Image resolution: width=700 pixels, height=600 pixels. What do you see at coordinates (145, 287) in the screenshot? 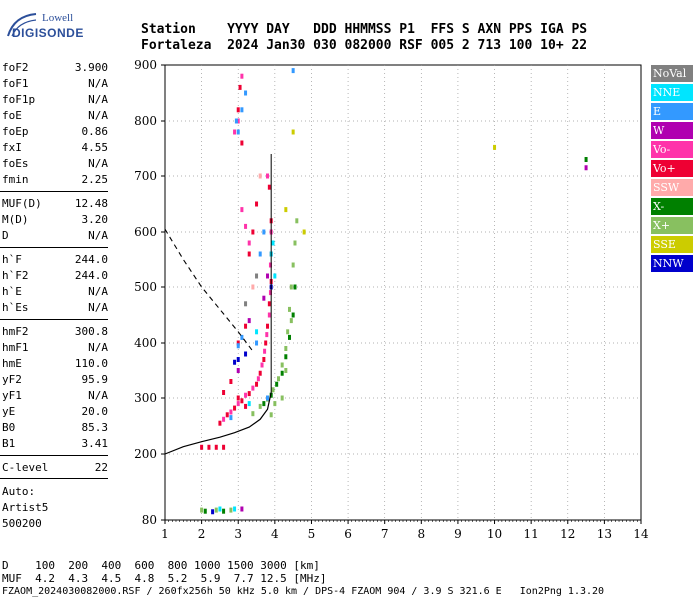
I see `y-tick-label: 500` at bounding box center [145, 287].